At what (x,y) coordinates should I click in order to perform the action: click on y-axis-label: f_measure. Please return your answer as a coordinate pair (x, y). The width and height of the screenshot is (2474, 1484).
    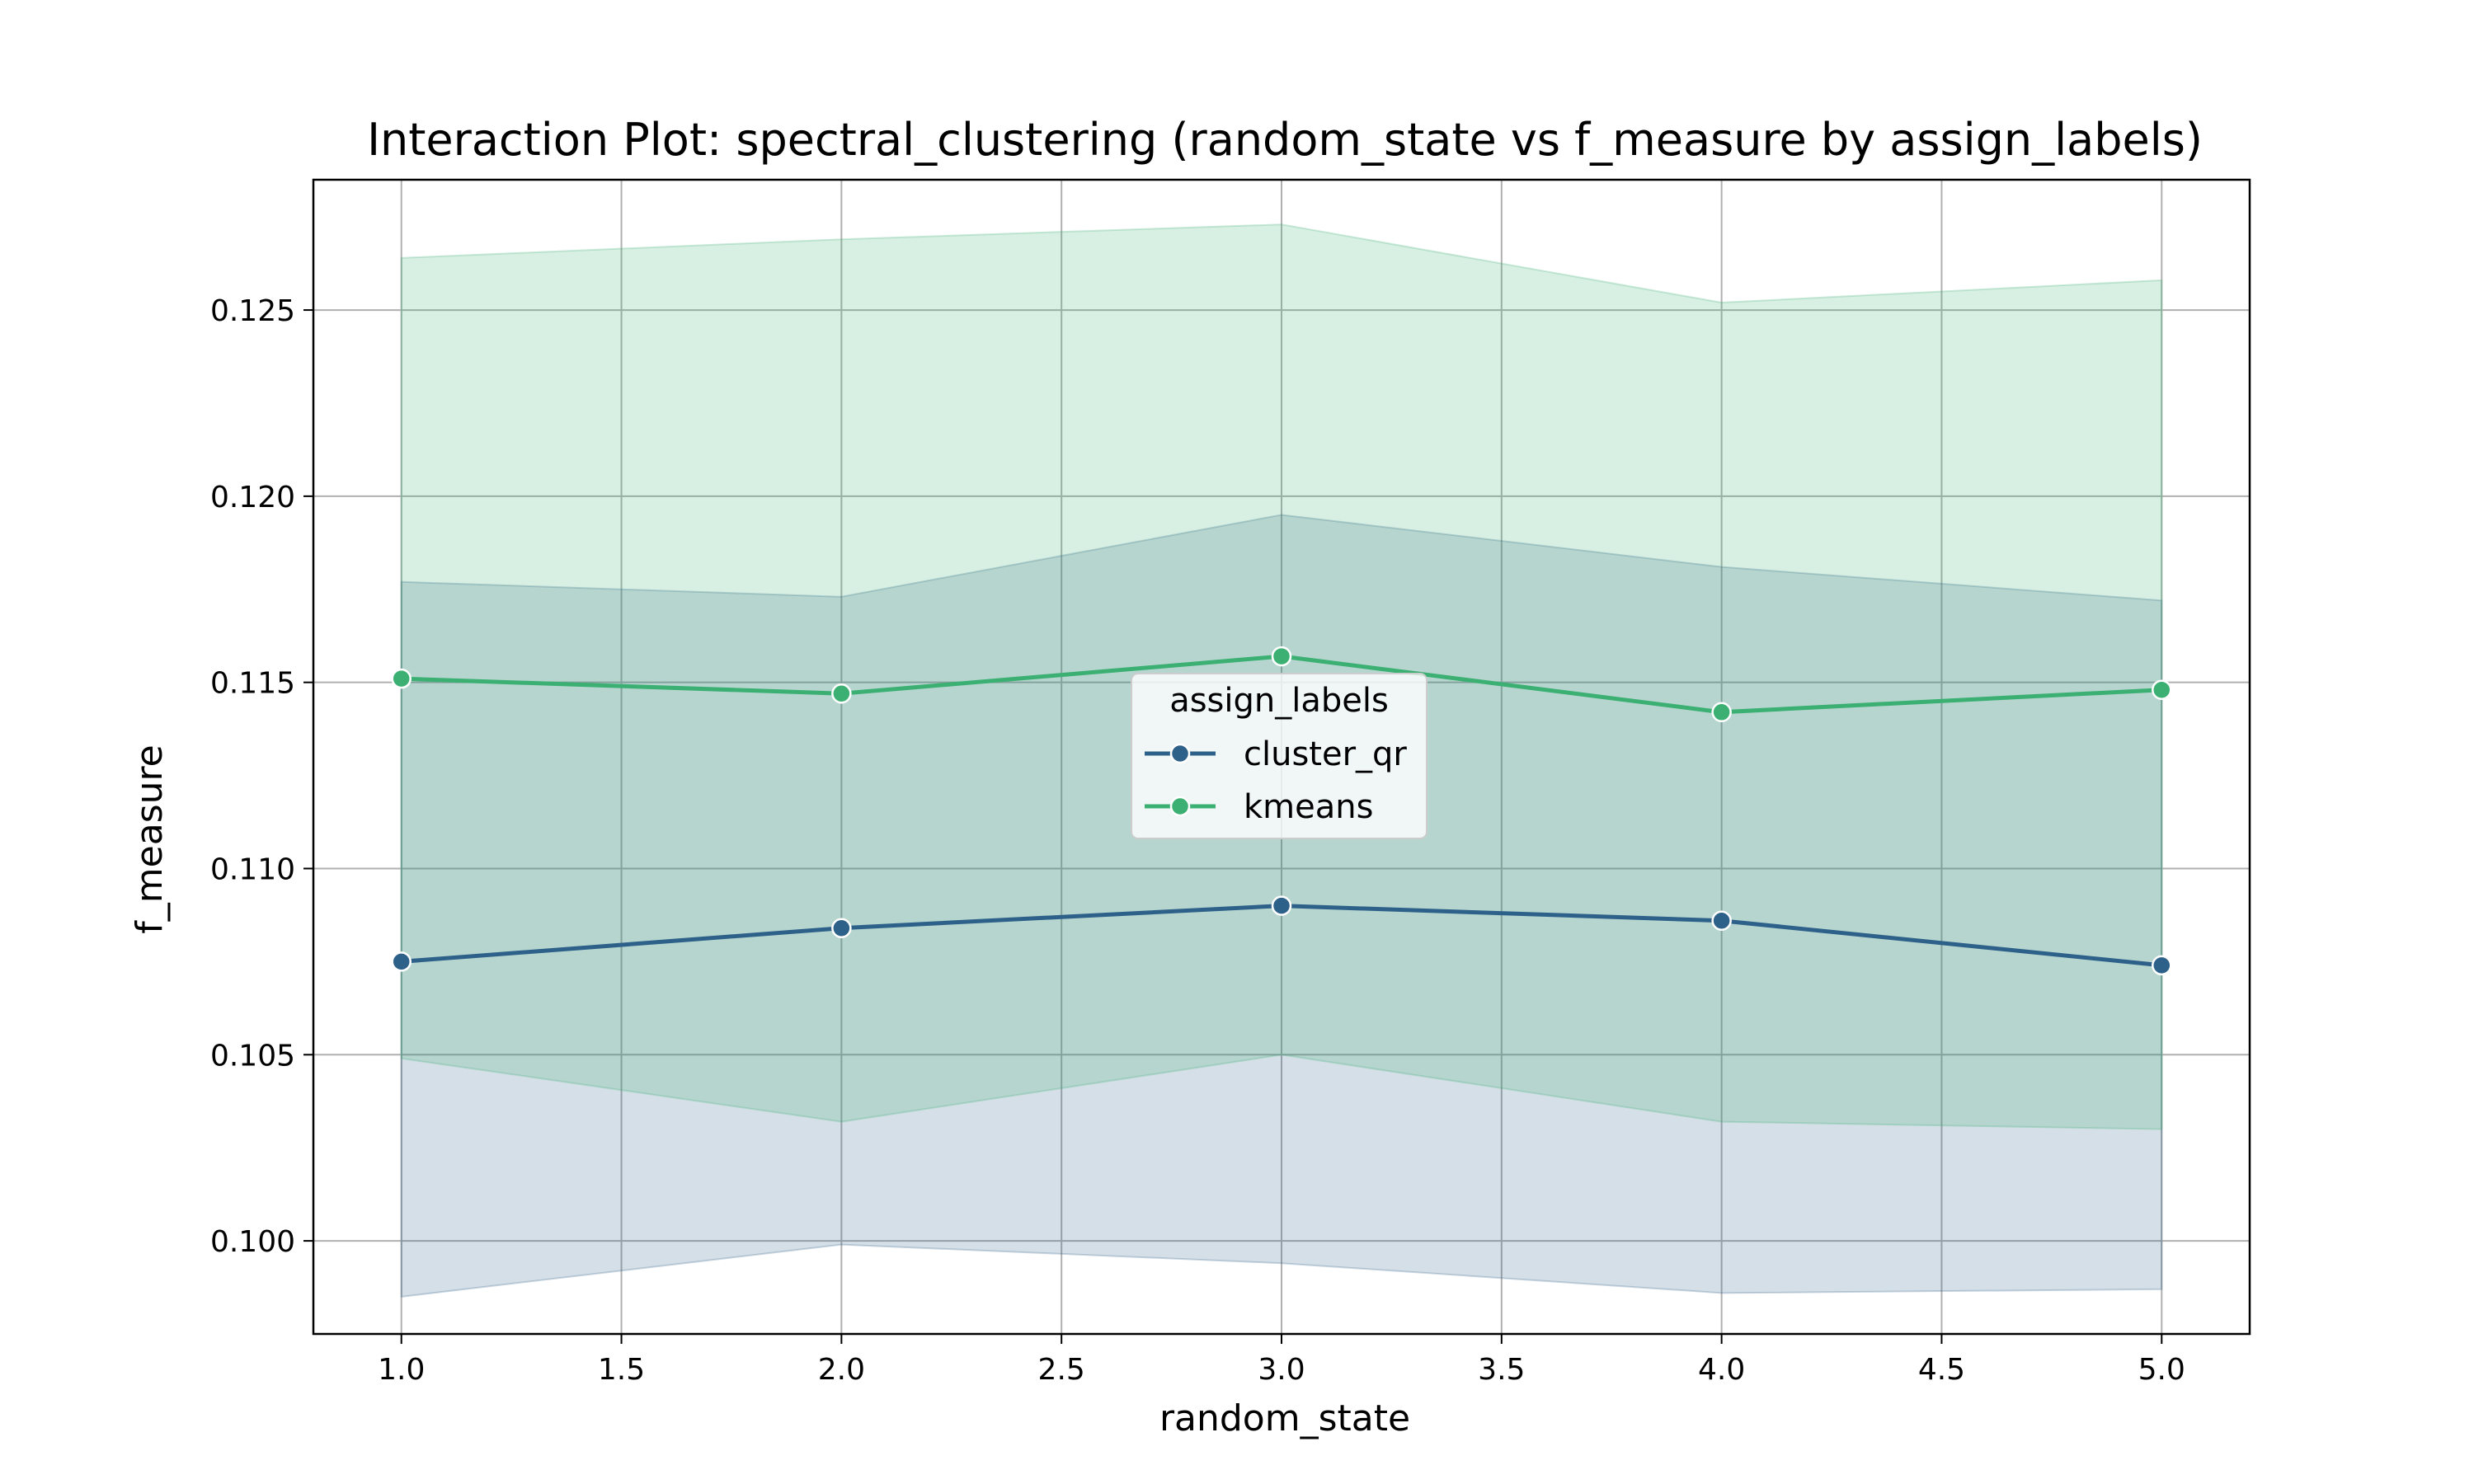
    Looking at the image, I should click on (150, 838).